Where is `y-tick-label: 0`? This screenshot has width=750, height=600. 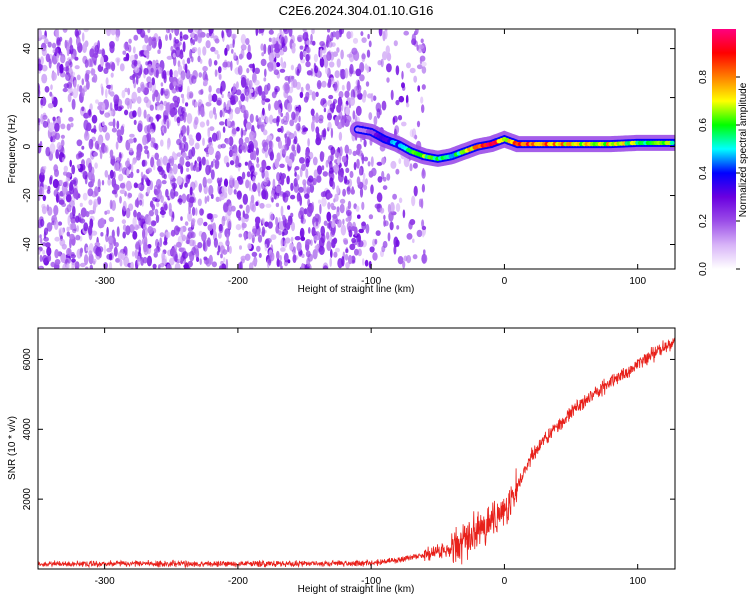
y-tick-label: 0 is located at coordinates (27, 146).